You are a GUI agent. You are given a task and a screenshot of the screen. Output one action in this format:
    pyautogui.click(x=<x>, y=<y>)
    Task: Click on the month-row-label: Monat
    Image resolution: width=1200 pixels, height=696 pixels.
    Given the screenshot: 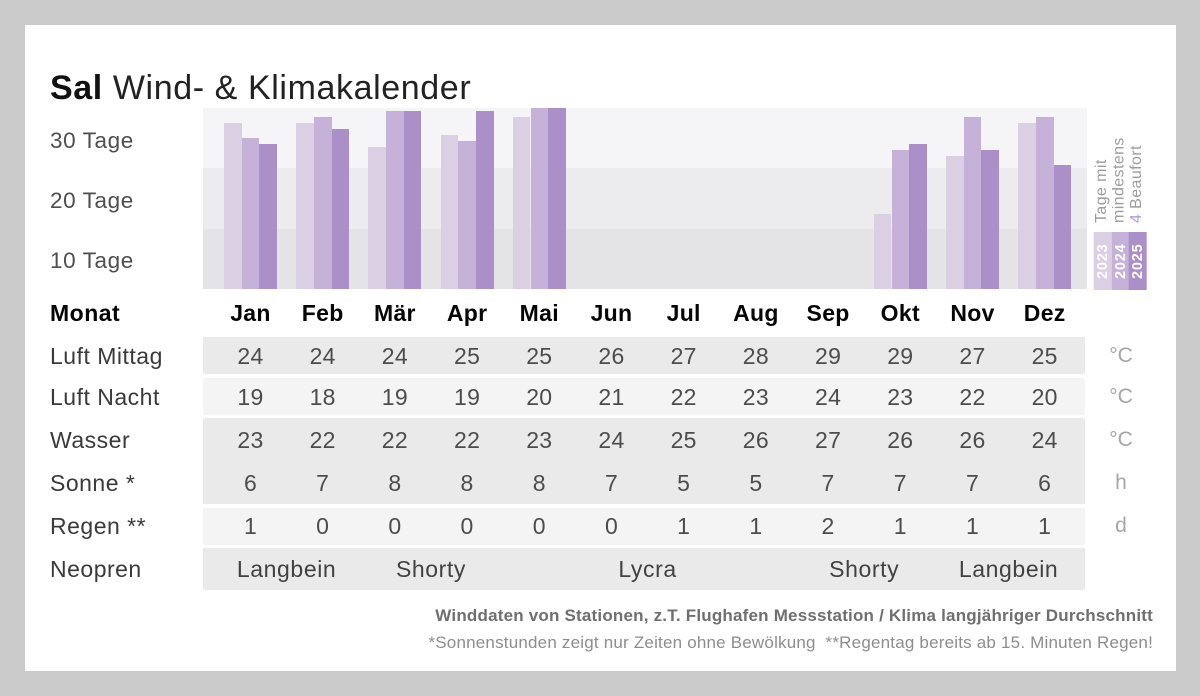 What is the action you would take?
    pyautogui.click(x=85, y=313)
    